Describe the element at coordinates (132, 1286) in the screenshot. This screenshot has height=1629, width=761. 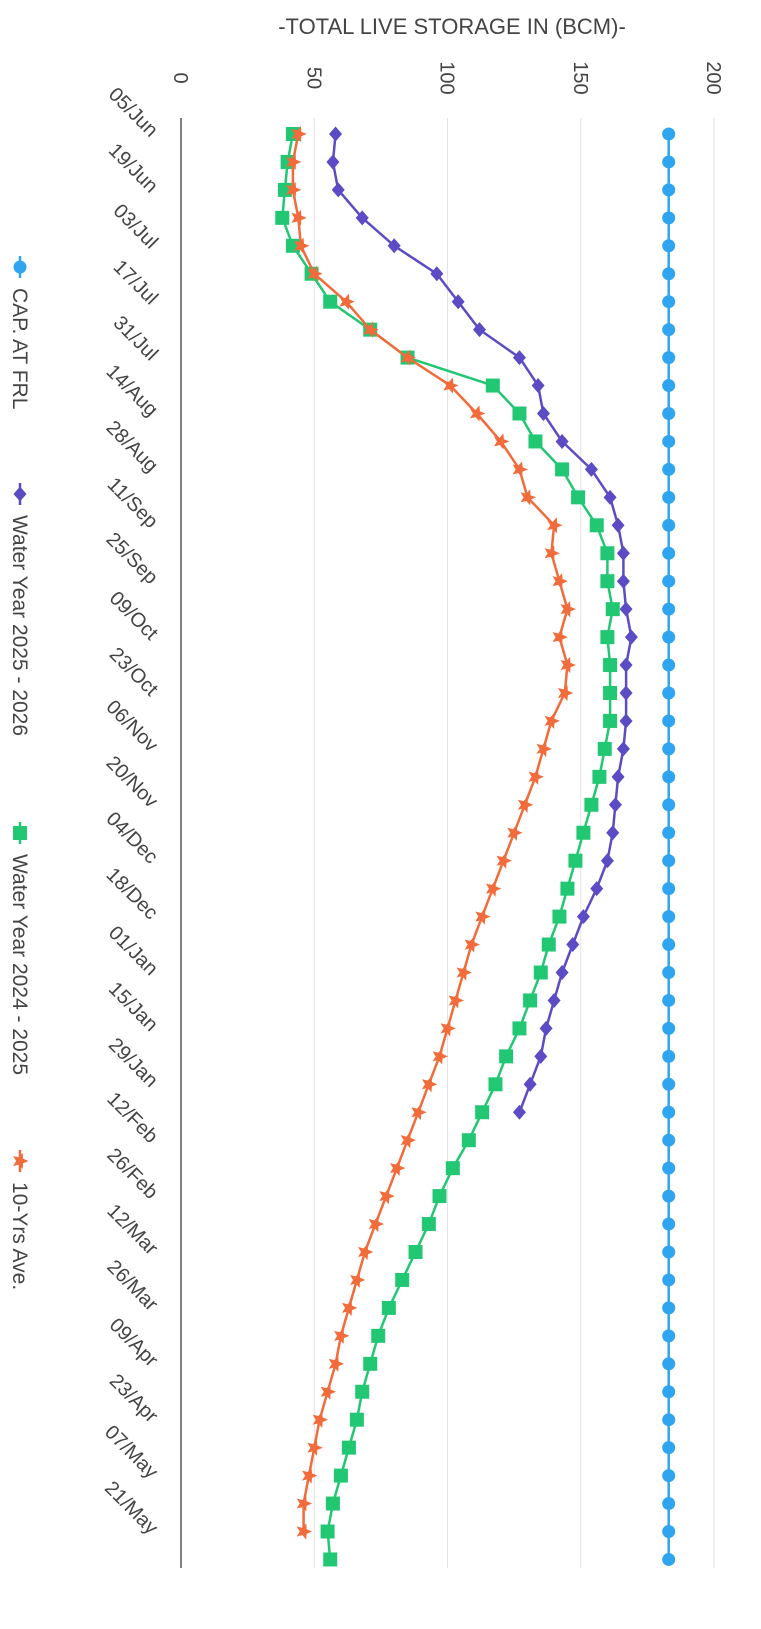
I see `date-tick-label: 26/Mar` at that location.